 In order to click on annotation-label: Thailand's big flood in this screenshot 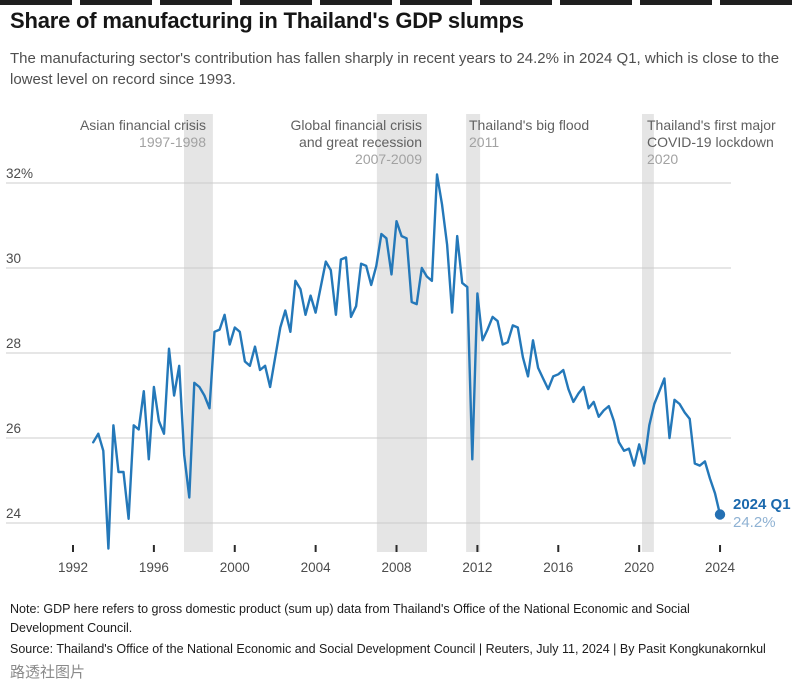, I will do `click(529, 125)`.